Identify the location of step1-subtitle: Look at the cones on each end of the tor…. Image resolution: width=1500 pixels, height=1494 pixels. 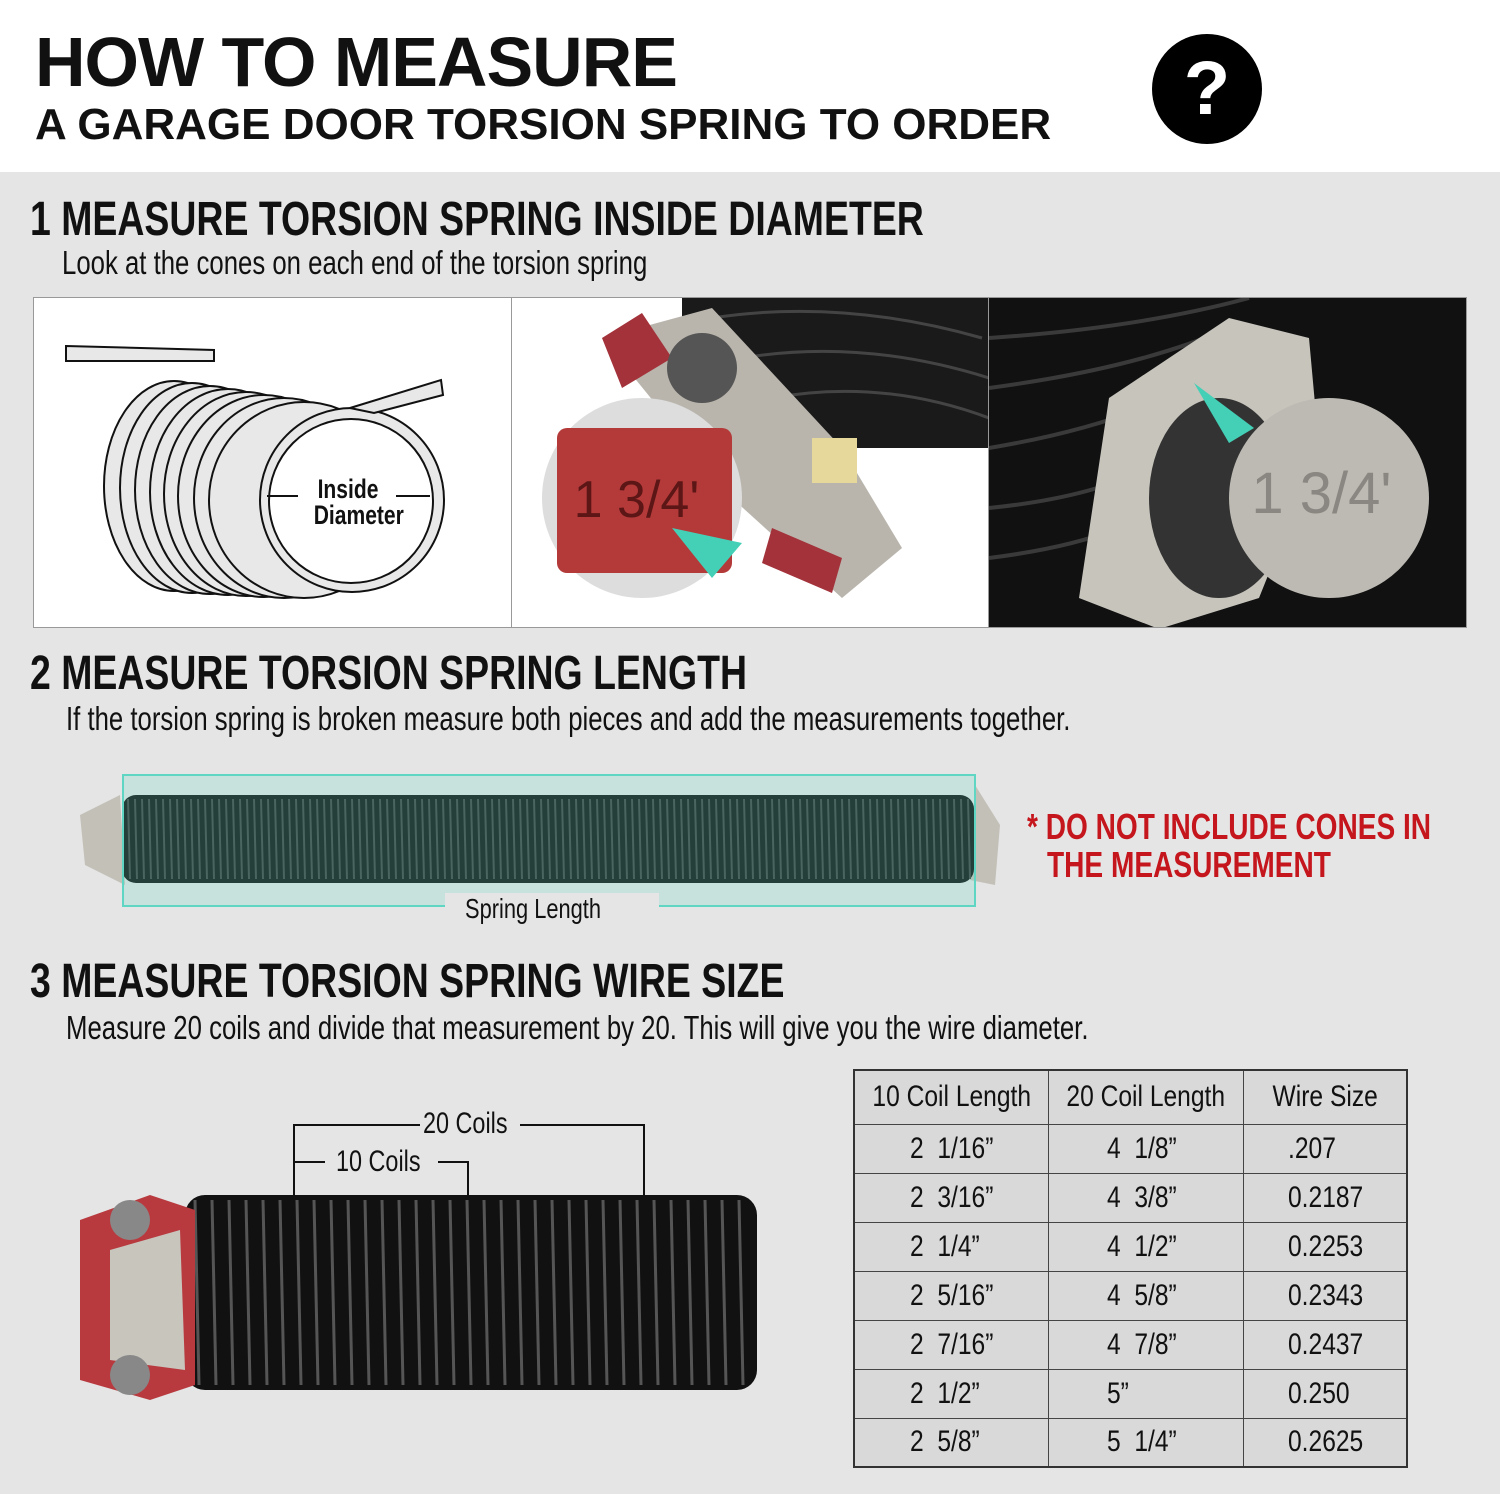
(437, 263).